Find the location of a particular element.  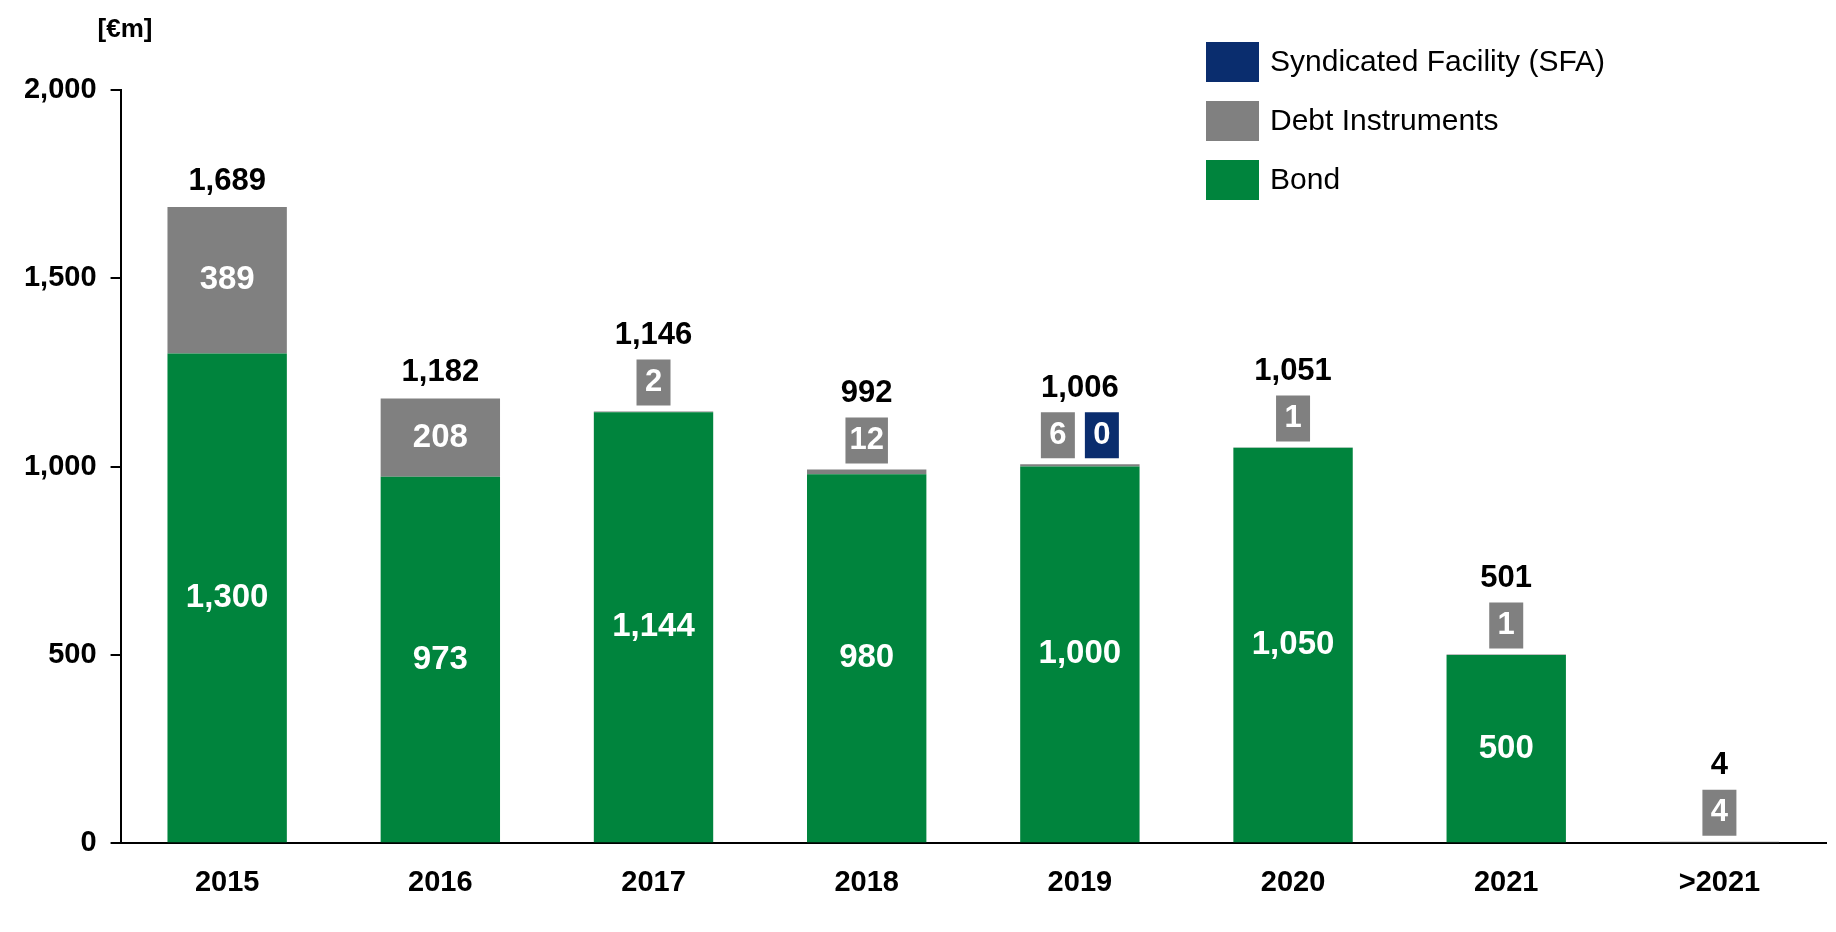

data-label: 6 is located at coordinates (1058, 433).